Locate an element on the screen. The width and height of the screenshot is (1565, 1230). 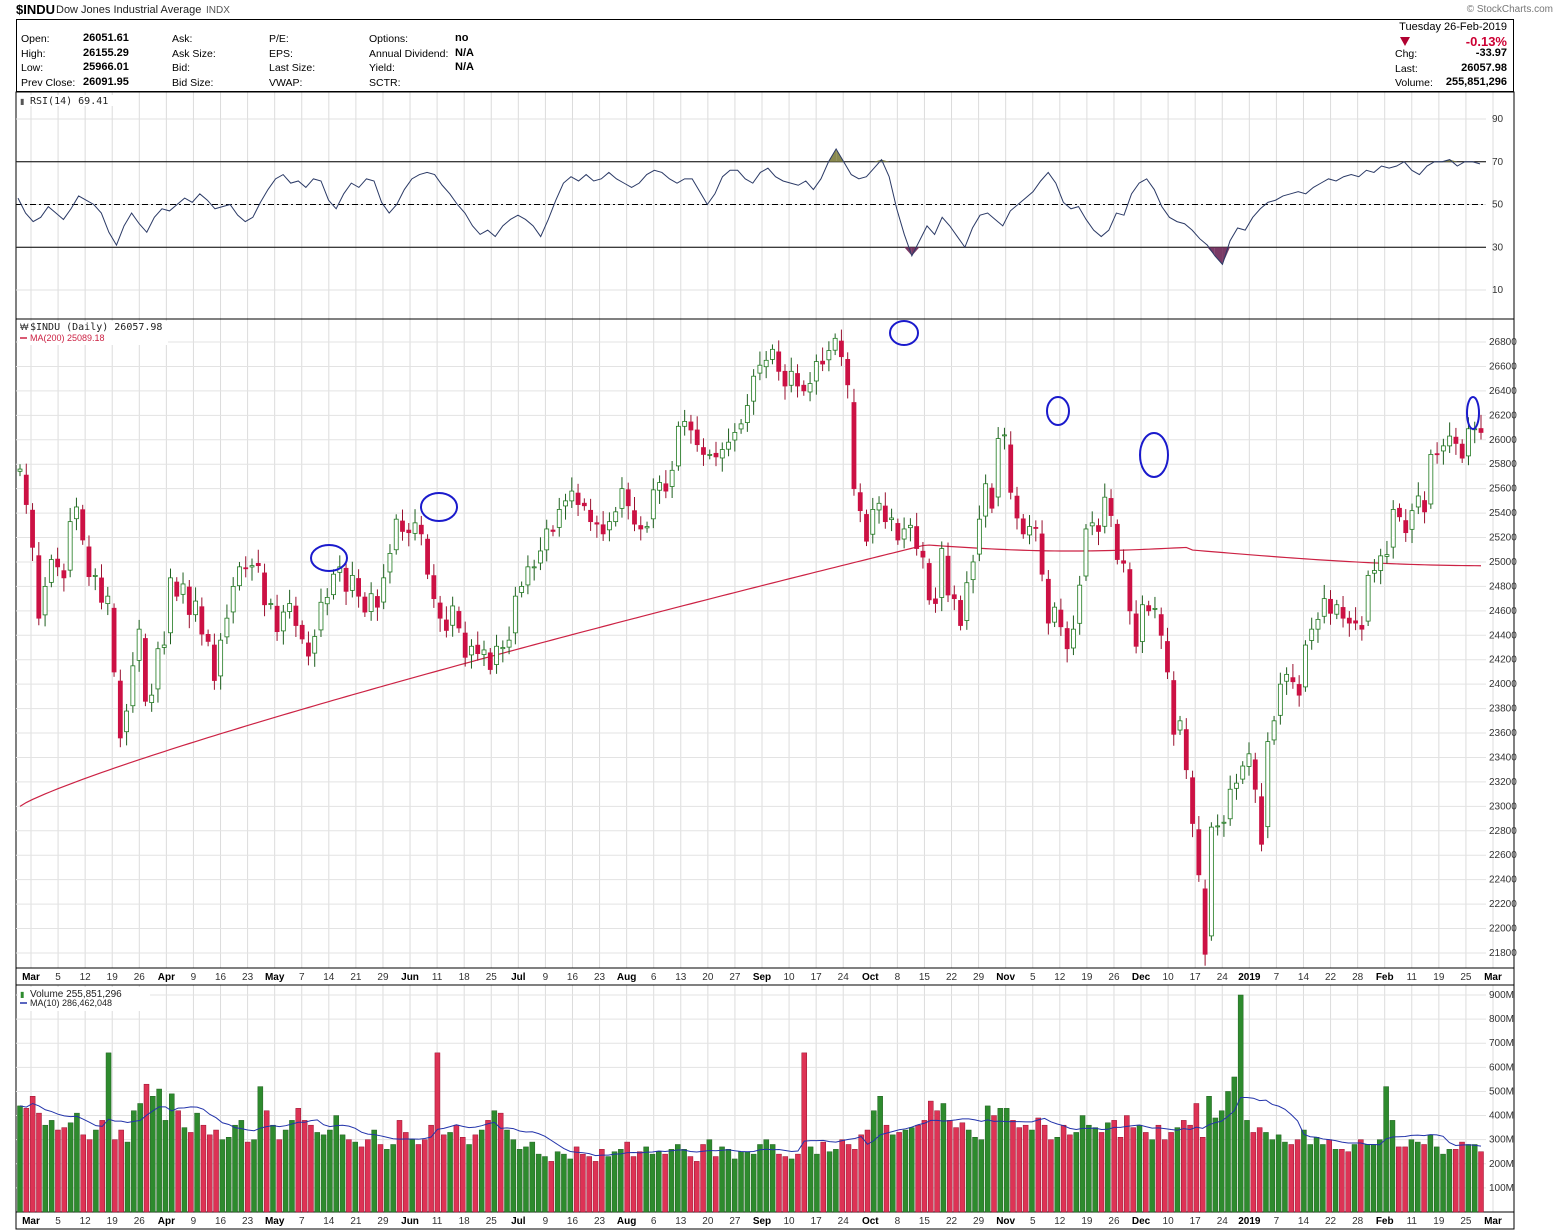
x-axis-label: 8 is located at coordinates (898, 1221).